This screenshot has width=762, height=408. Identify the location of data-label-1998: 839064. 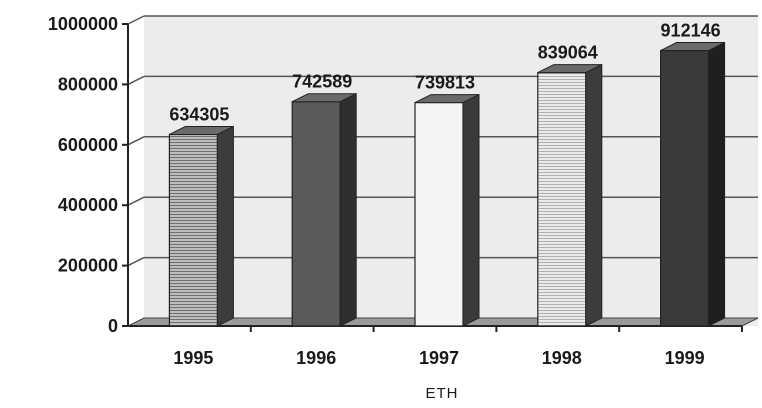
(568, 53).